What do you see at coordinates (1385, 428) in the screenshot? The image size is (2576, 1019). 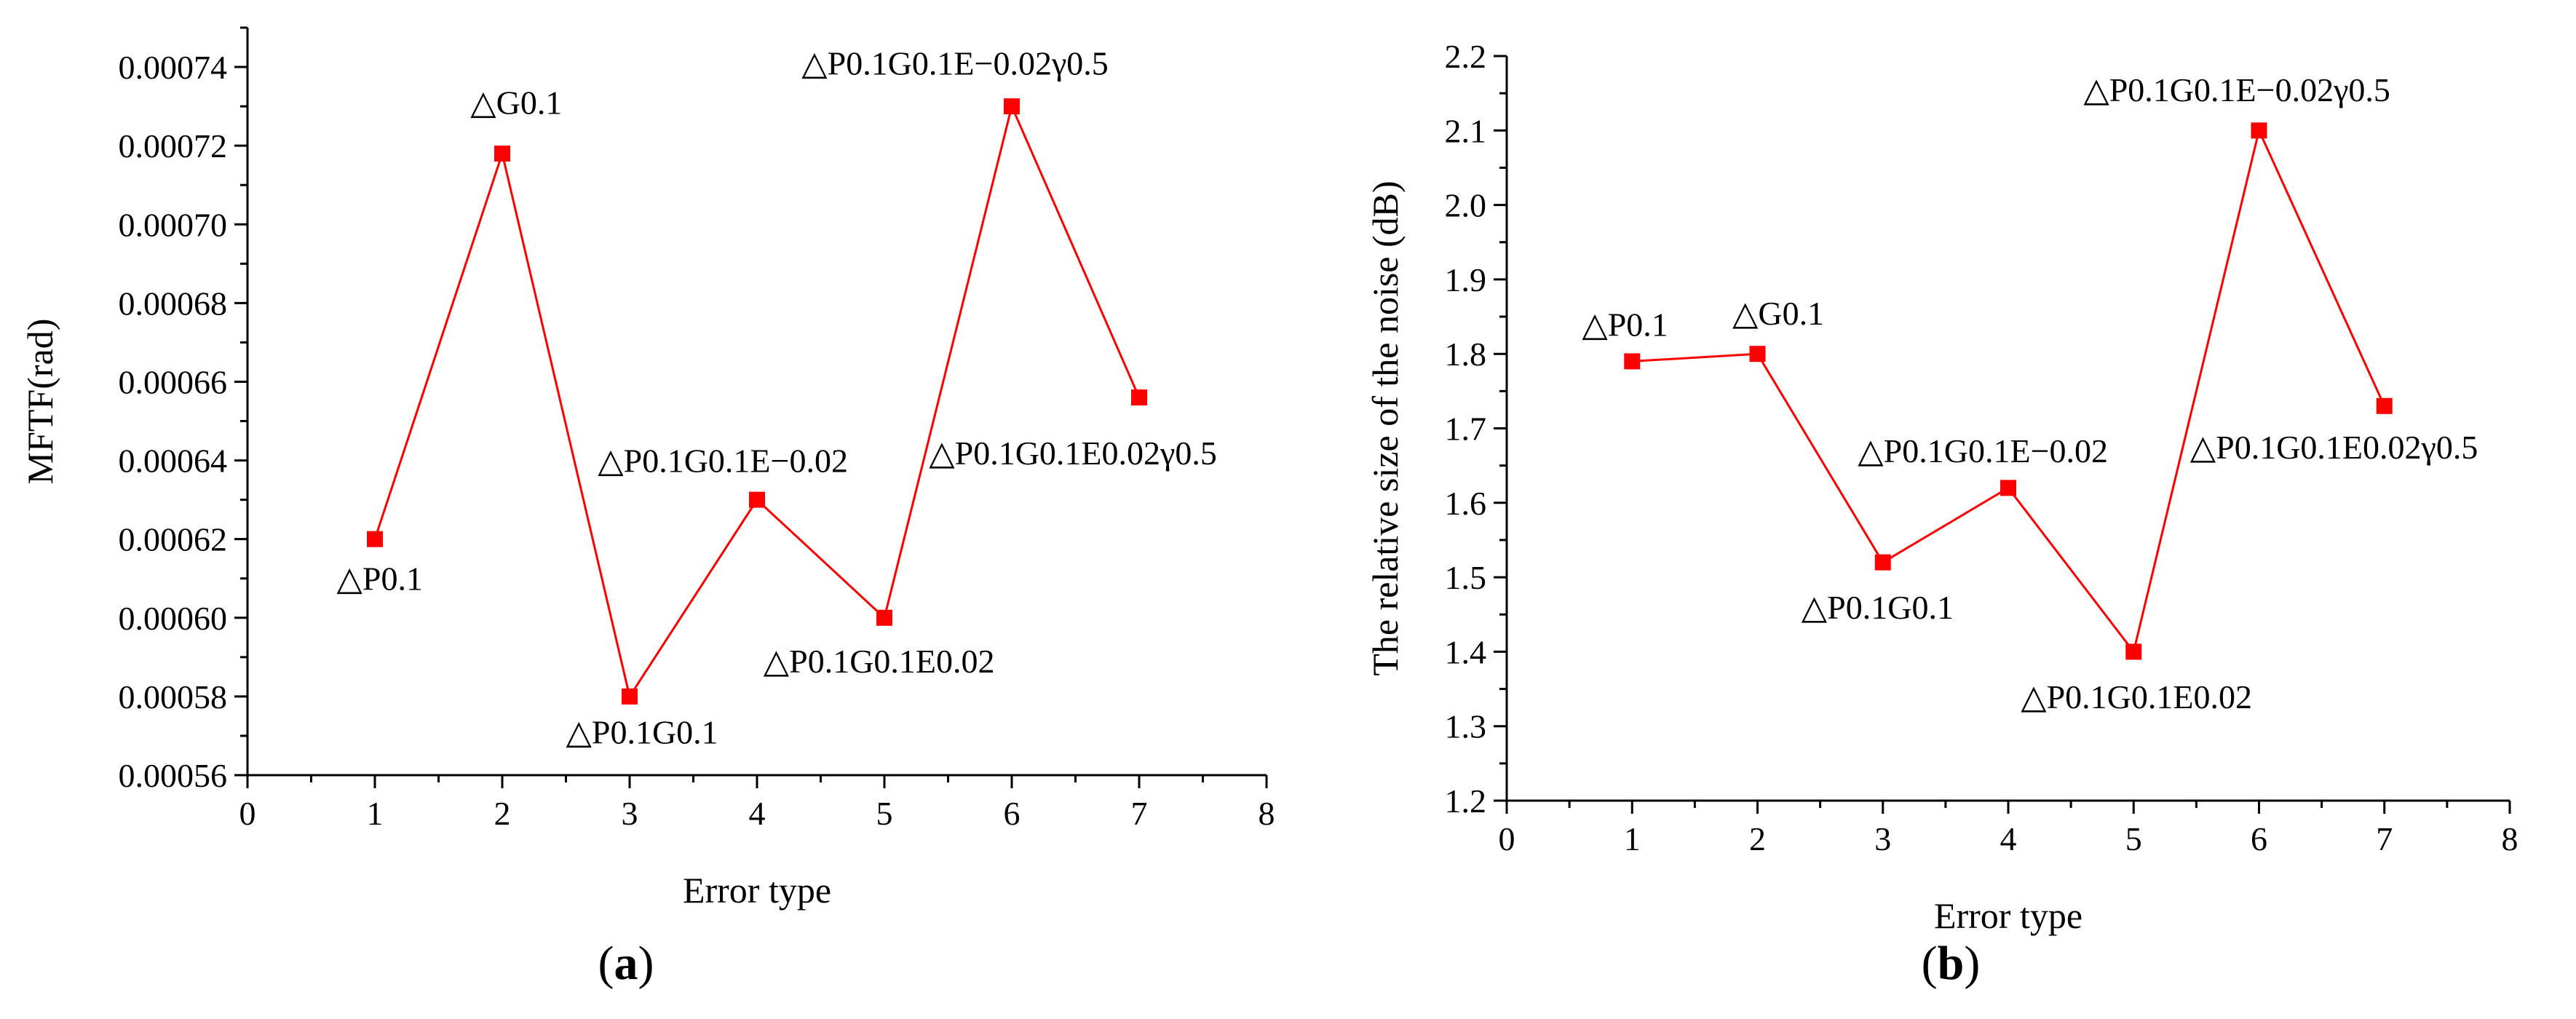 I see `y-axis-title: The relative size of the noise (dB)` at bounding box center [1385, 428].